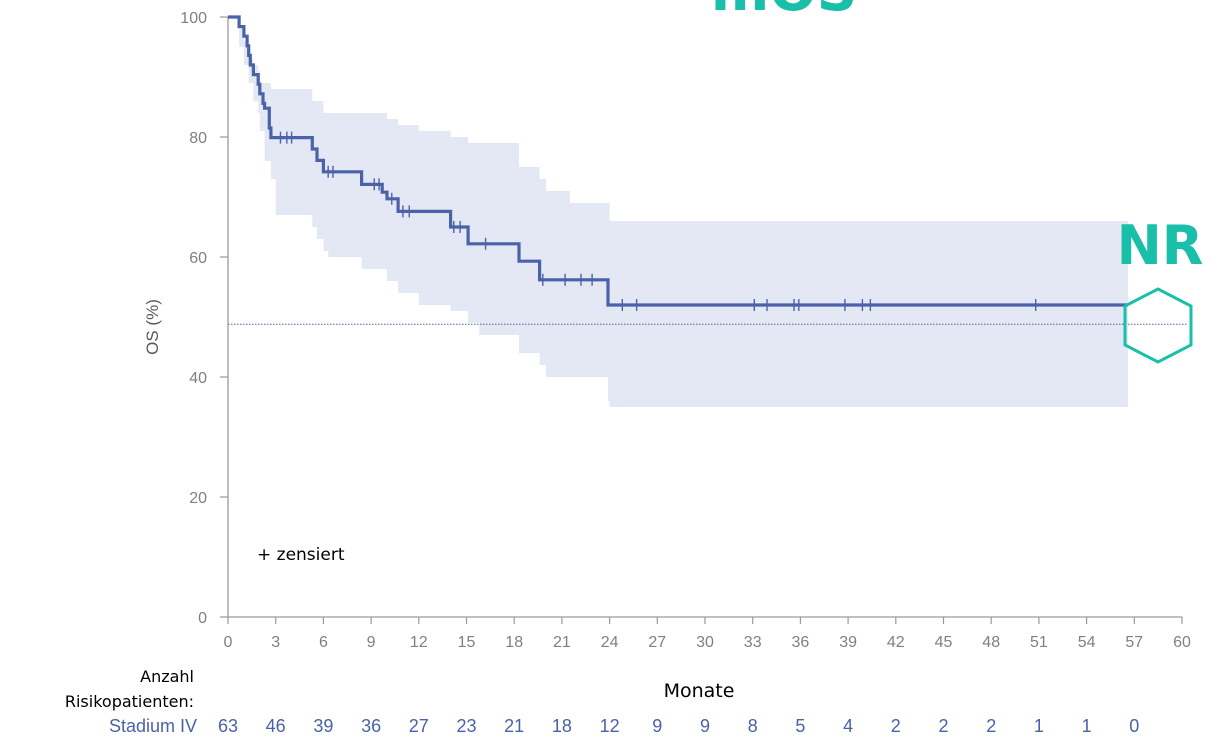 The height and width of the screenshot is (739, 1227). What do you see at coordinates (198, 258) in the screenshot?
I see `y-tick-label: 60` at bounding box center [198, 258].